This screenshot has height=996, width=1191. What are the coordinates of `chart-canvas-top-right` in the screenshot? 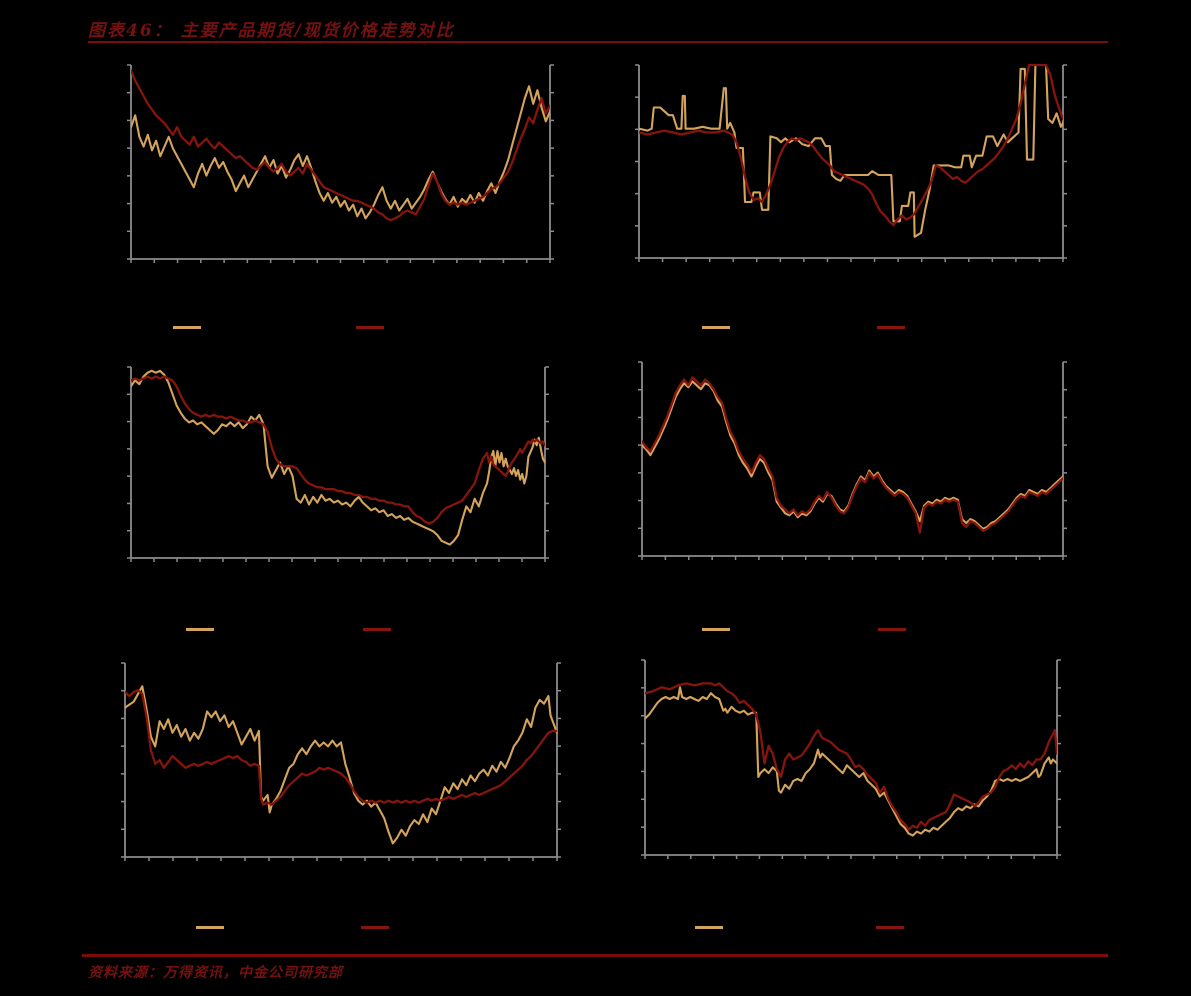 It's located at (851, 162).